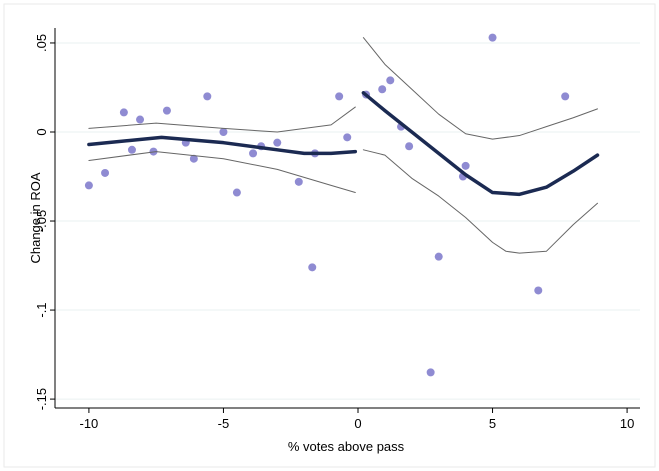 The image size is (659, 471). Describe the element at coordinates (89, 423) in the screenshot. I see `x-tick-label: -10` at that location.